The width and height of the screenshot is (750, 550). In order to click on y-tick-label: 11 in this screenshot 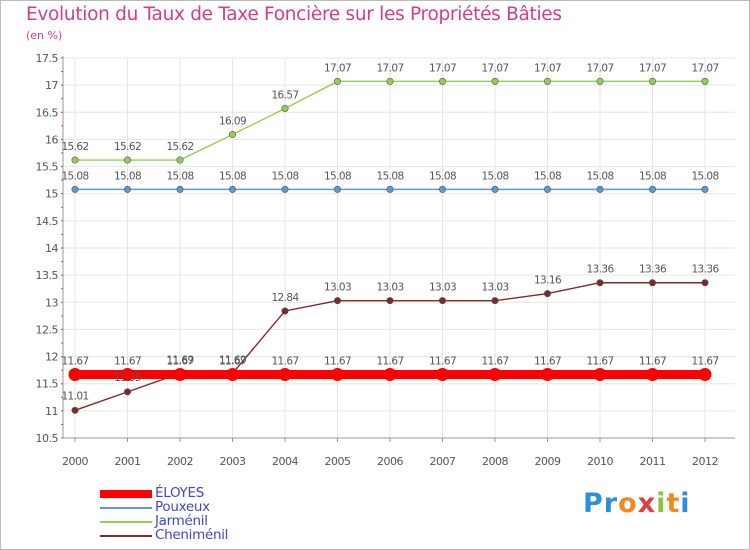, I will do `click(51, 411)`.